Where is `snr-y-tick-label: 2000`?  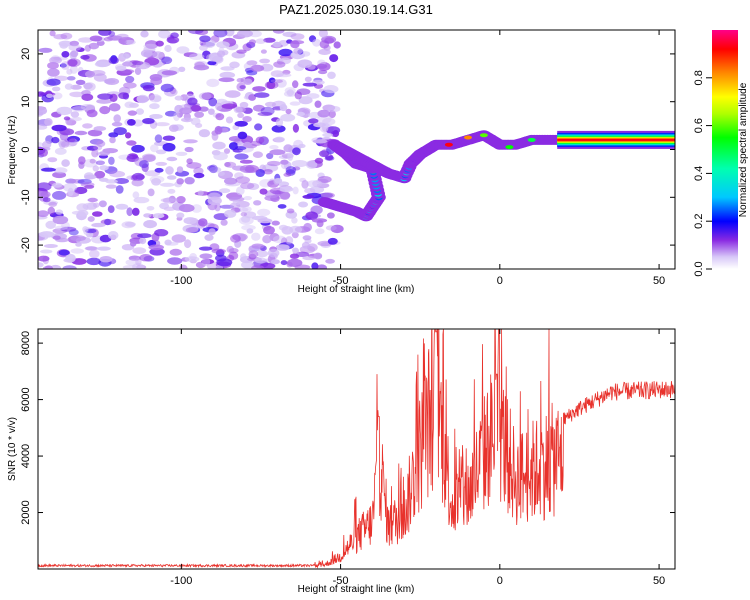
snr-y-tick-label: 2000 is located at coordinates (26, 512).